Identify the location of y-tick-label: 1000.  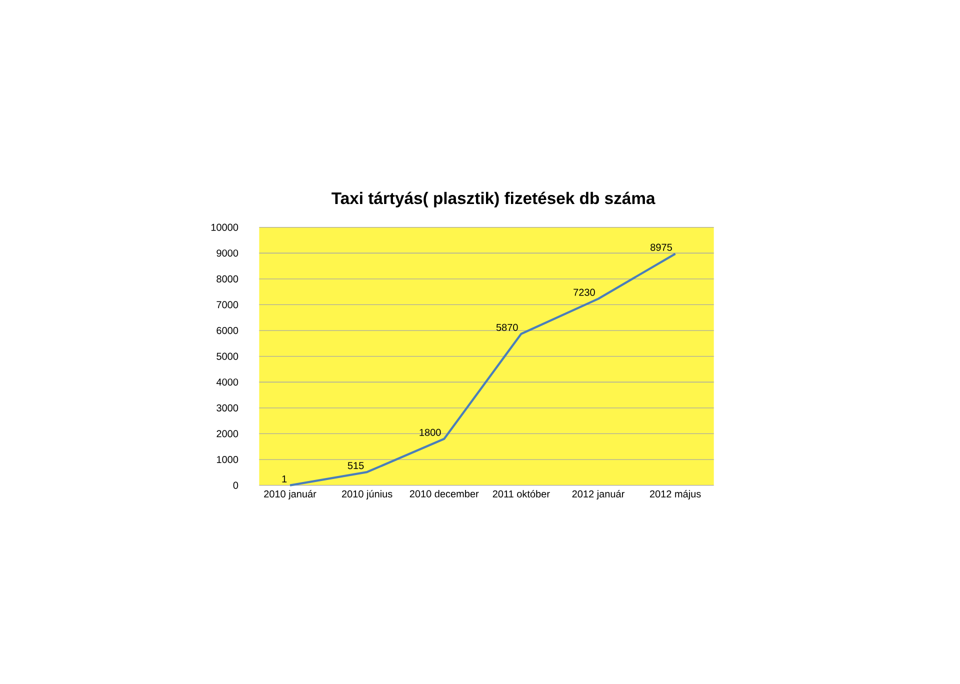
(227, 460).